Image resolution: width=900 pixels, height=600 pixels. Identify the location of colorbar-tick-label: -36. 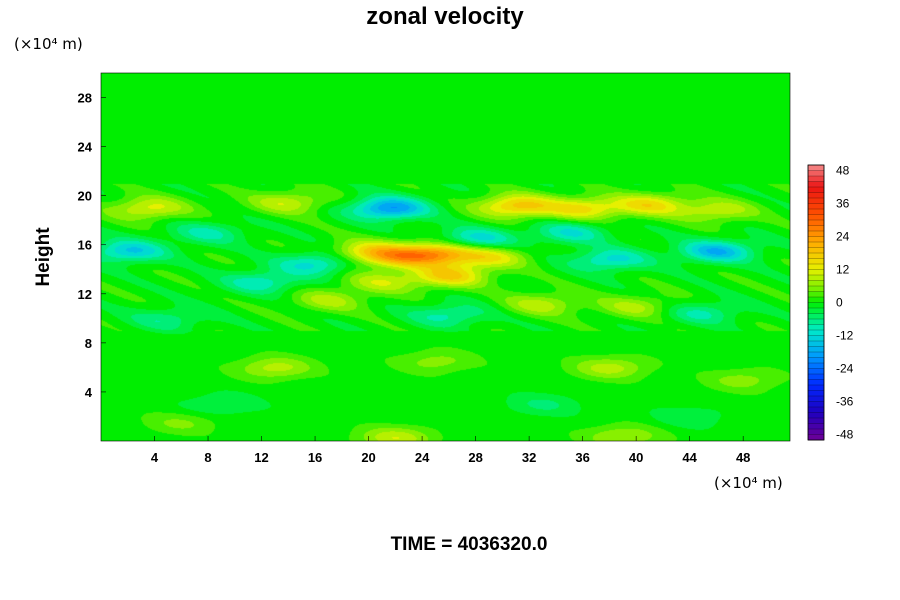
(845, 402).